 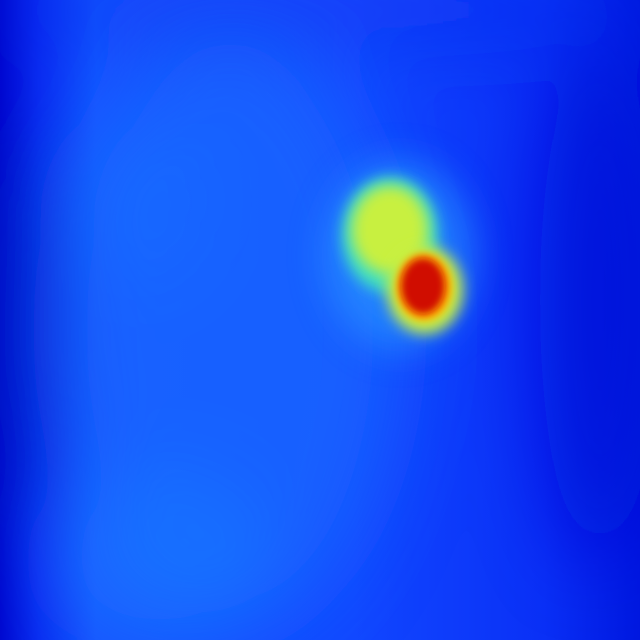 What do you see at coordinates (400, 255) in the screenshot?
I see `hotspot` at bounding box center [400, 255].